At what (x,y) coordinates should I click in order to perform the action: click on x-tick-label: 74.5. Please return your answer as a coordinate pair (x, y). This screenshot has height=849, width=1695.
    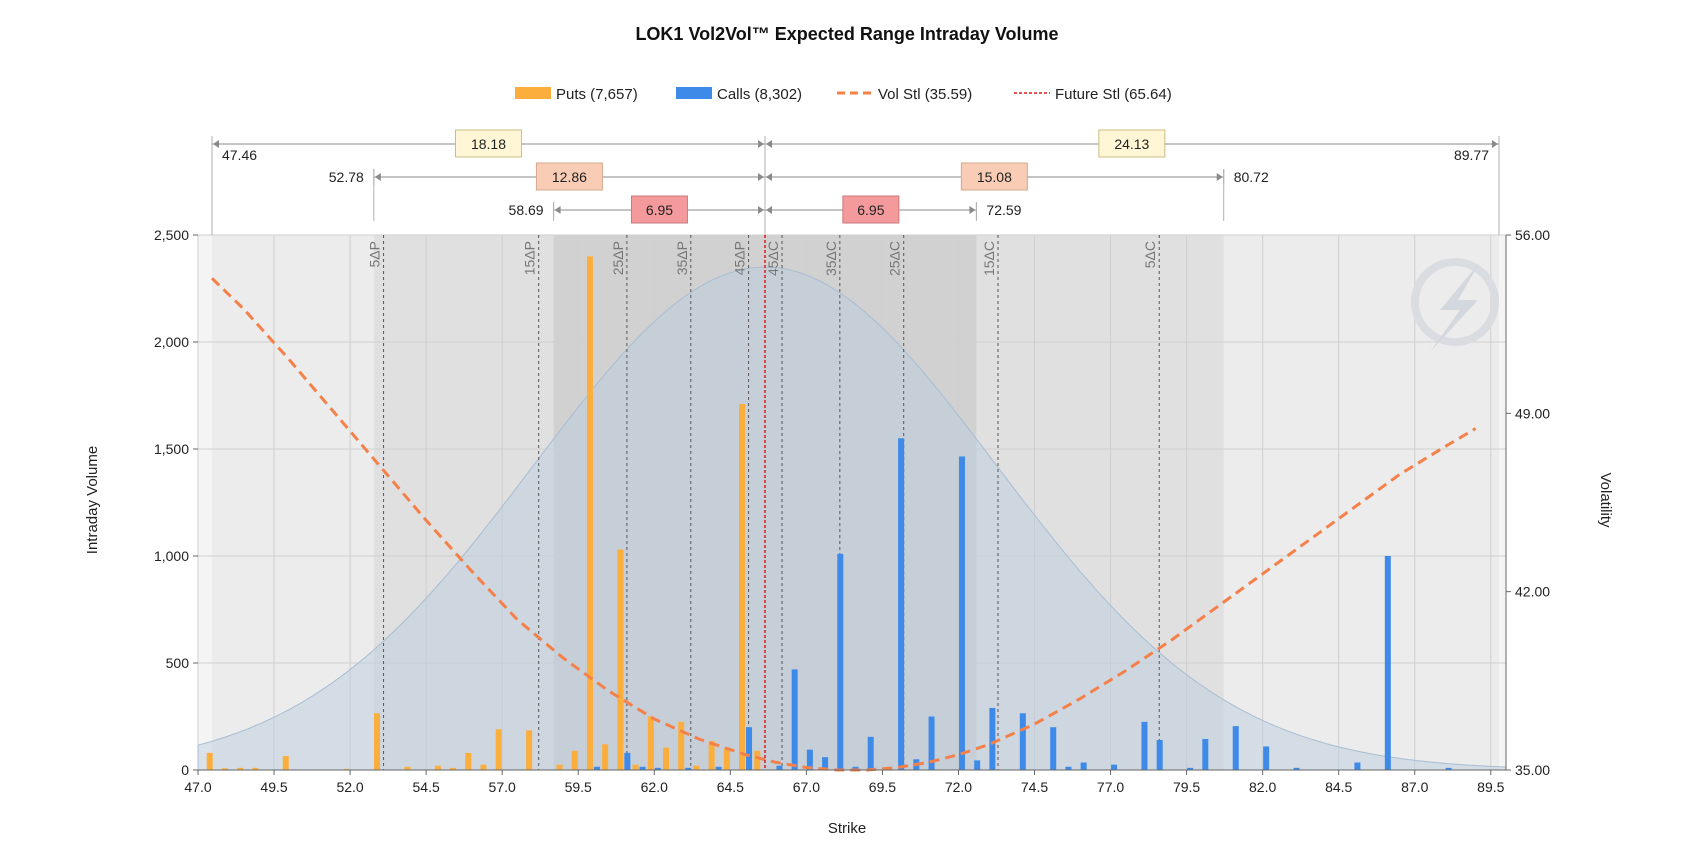
    Looking at the image, I should click on (1034, 787).